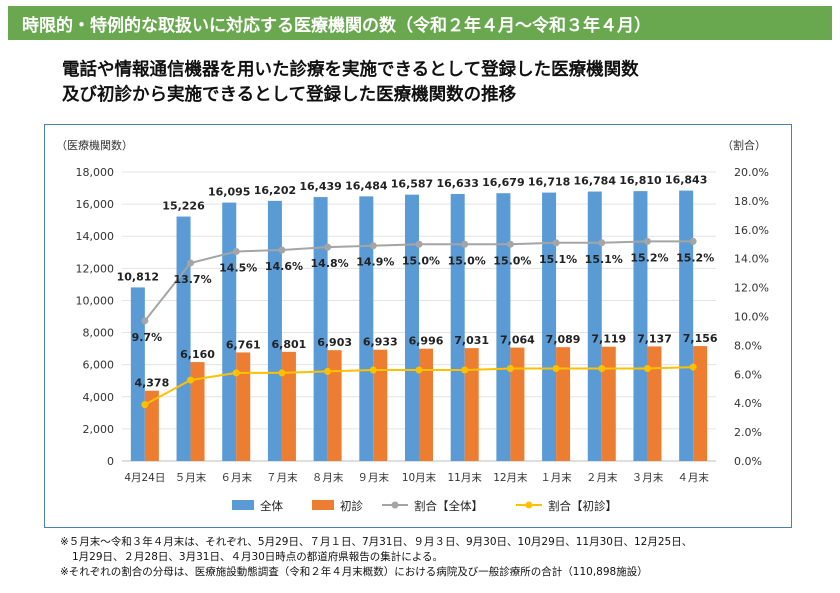  Describe the element at coordinates (751, 201) in the screenshot. I see `y2-tick-label: 18.0%` at that location.